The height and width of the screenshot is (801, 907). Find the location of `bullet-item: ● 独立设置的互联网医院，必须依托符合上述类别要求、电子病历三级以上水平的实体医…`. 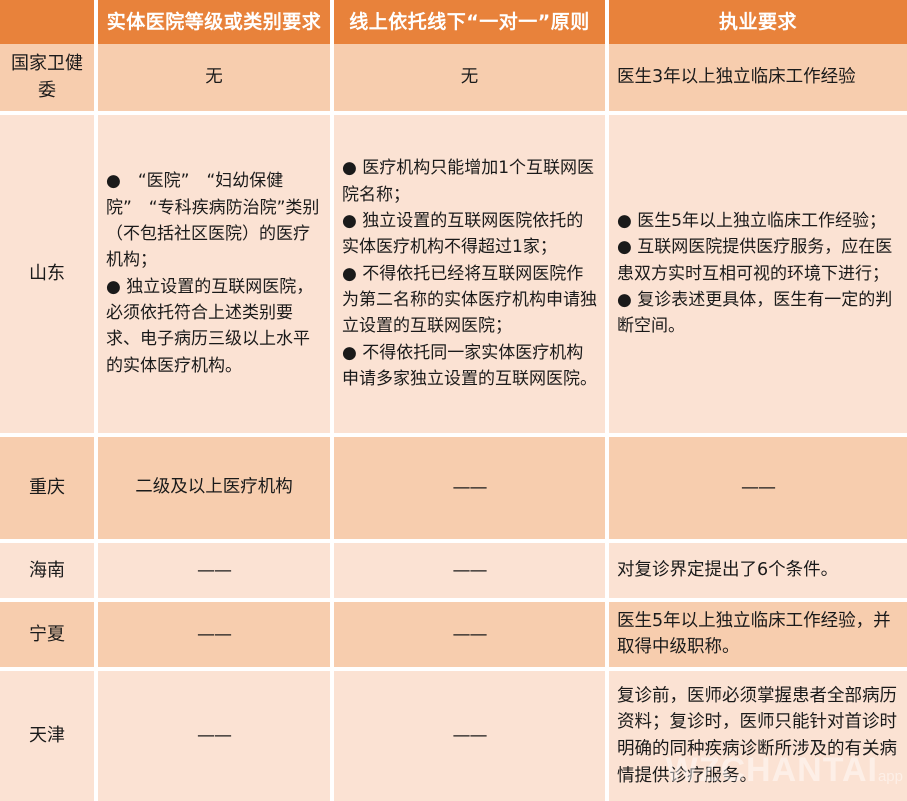

bullet-item: ● 独立设置的互联网医院，必须依托符合上述类别要求、电子病历三级以上水平的实体医… is located at coordinates (214, 326).